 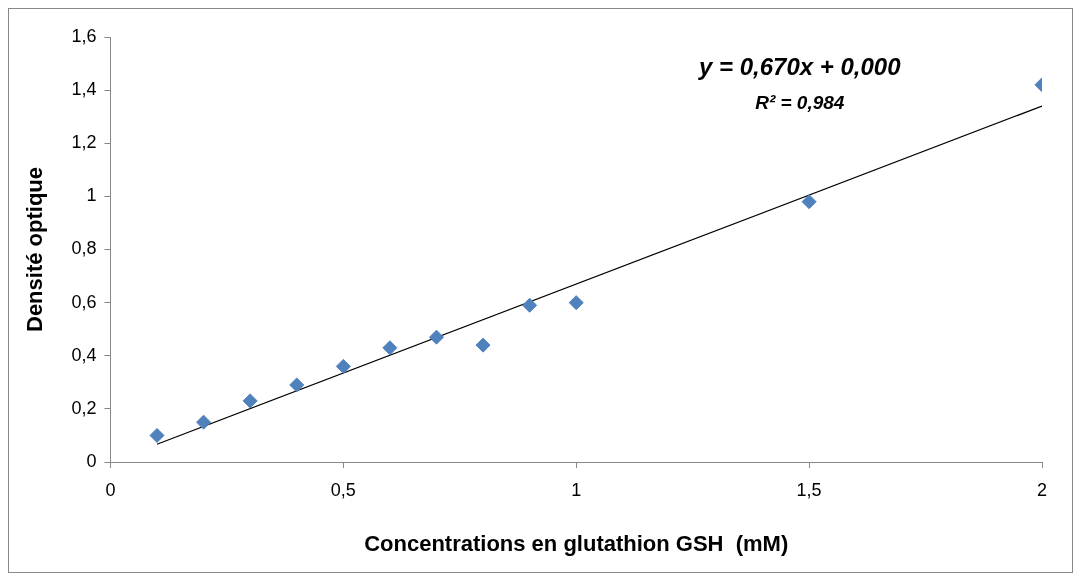 What do you see at coordinates (91, 460) in the screenshot?
I see `y-tick-label: 0` at bounding box center [91, 460].